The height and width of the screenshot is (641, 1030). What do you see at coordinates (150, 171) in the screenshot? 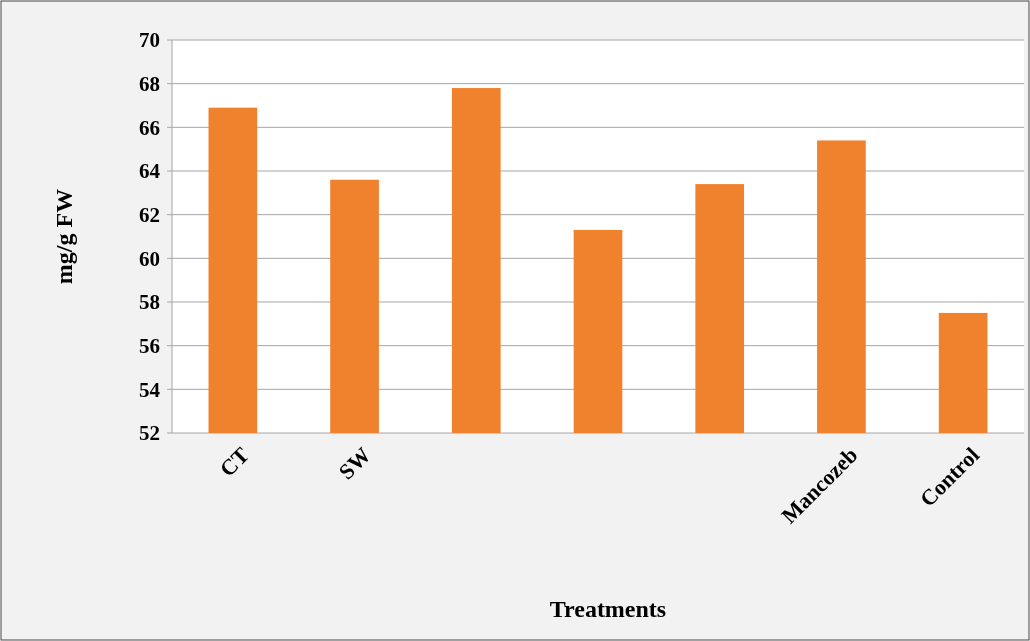
I see `y-tick-label: 64` at bounding box center [150, 171].